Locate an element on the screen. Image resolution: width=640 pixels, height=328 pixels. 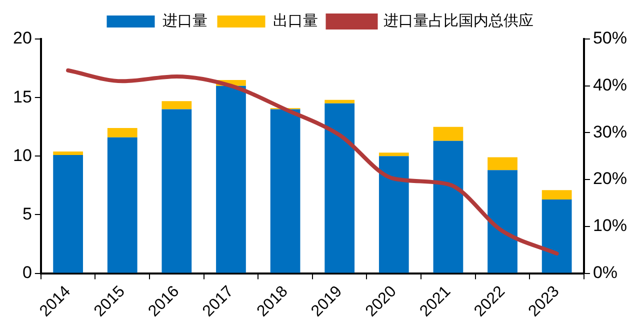
y2-tick-label: 10% is located at coordinates (610, 226).